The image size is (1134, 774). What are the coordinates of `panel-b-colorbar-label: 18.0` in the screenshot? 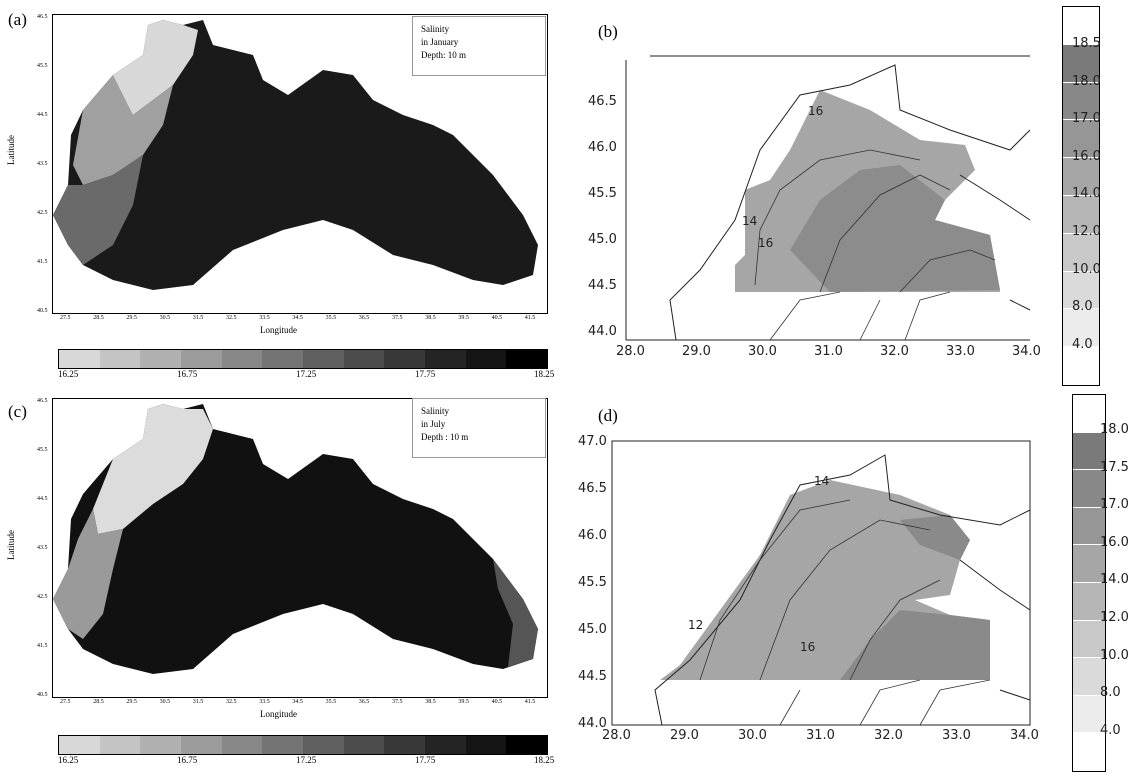 It's located at (1086, 81).